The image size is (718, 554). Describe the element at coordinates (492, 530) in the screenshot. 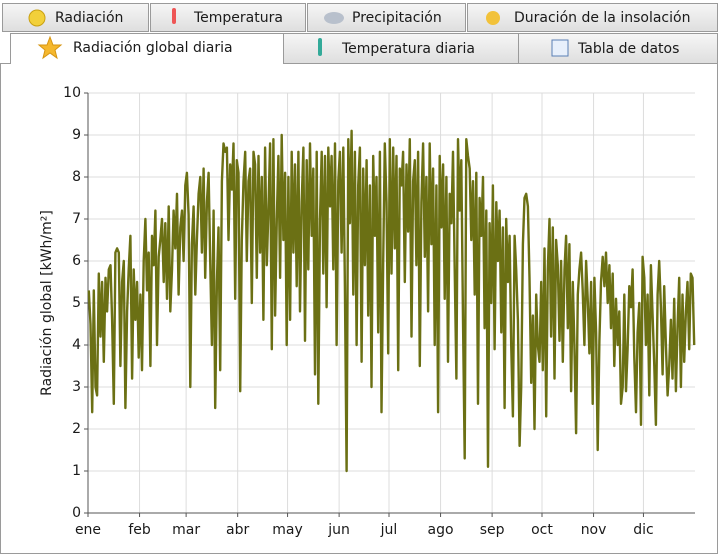

I see `x-tick-label: sep` at that location.